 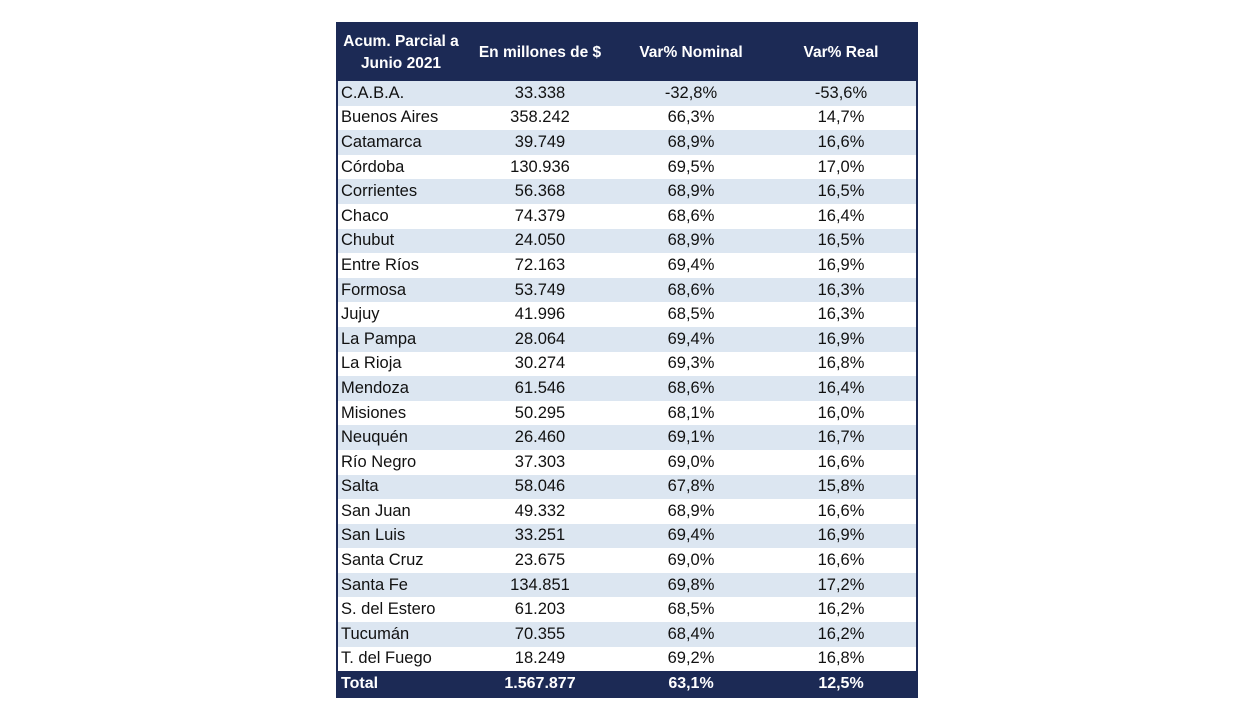 What do you see at coordinates (540, 437) in the screenshot?
I see `table-cell: 26.460` at bounding box center [540, 437].